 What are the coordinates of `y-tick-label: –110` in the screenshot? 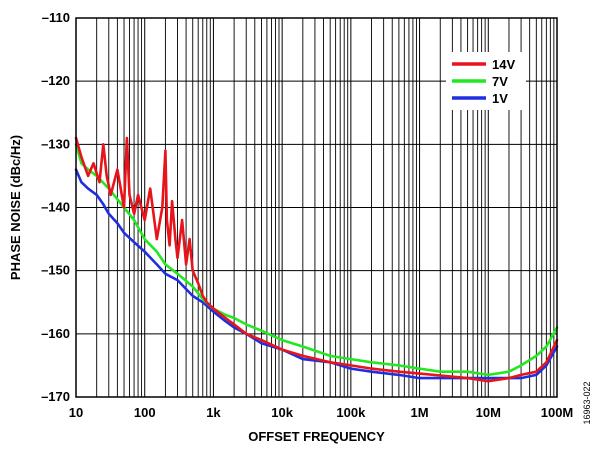 It's located at (56, 17).